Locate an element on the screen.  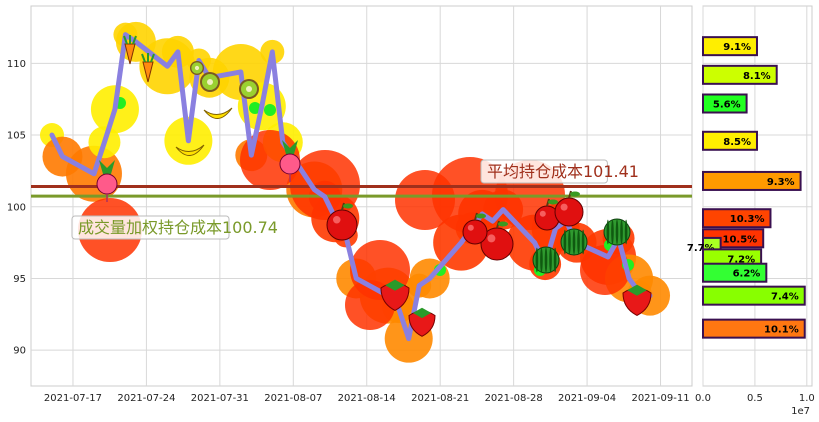
volume-bar-label: 7.2% is located at coordinates (741, 259).